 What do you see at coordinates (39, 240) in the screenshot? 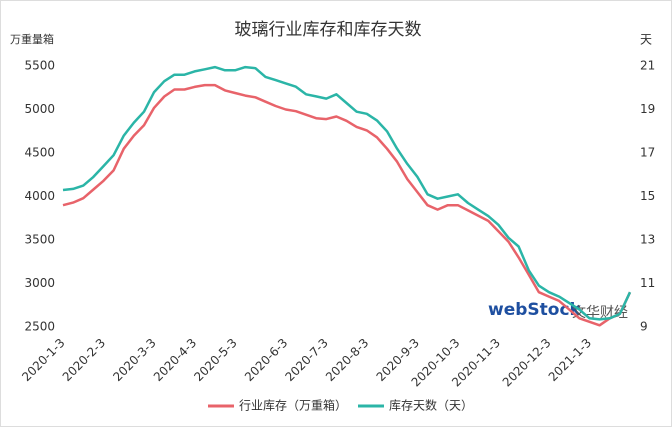
I see `y-tick-label: 3500` at bounding box center [39, 240].